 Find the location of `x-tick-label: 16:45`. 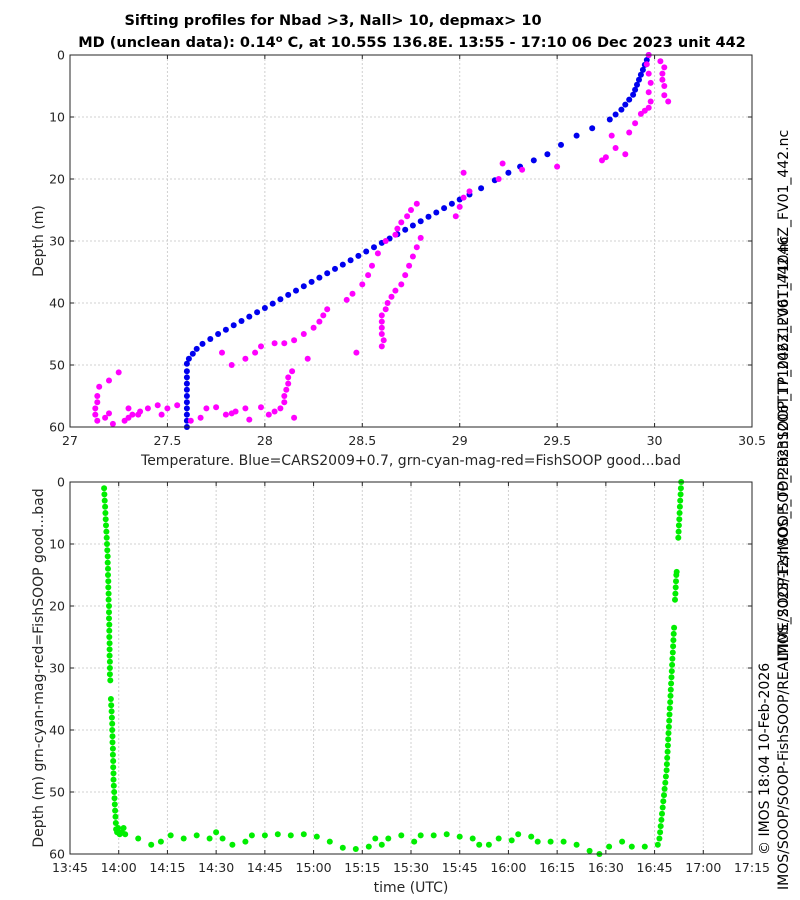

x-tick-label: 16:45 is located at coordinates (655, 867).